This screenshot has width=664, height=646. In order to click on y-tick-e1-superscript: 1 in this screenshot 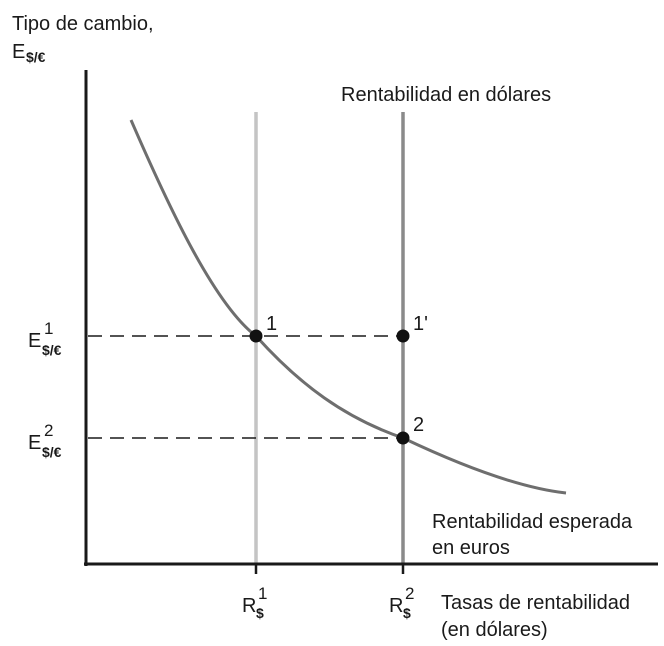, I will do `click(48, 328)`.